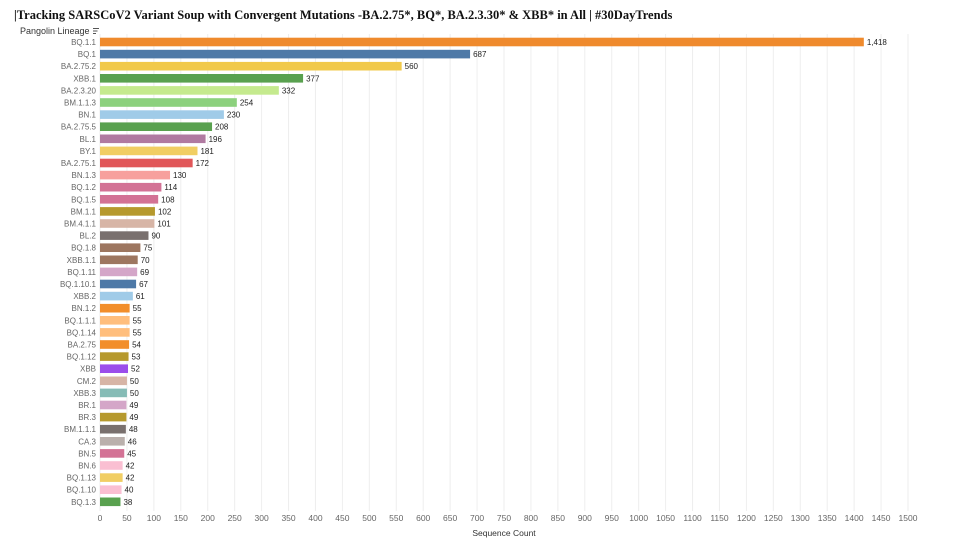  What do you see at coordinates (80, 224) in the screenshot?
I see `category-label: BM.4.1.1` at bounding box center [80, 224].